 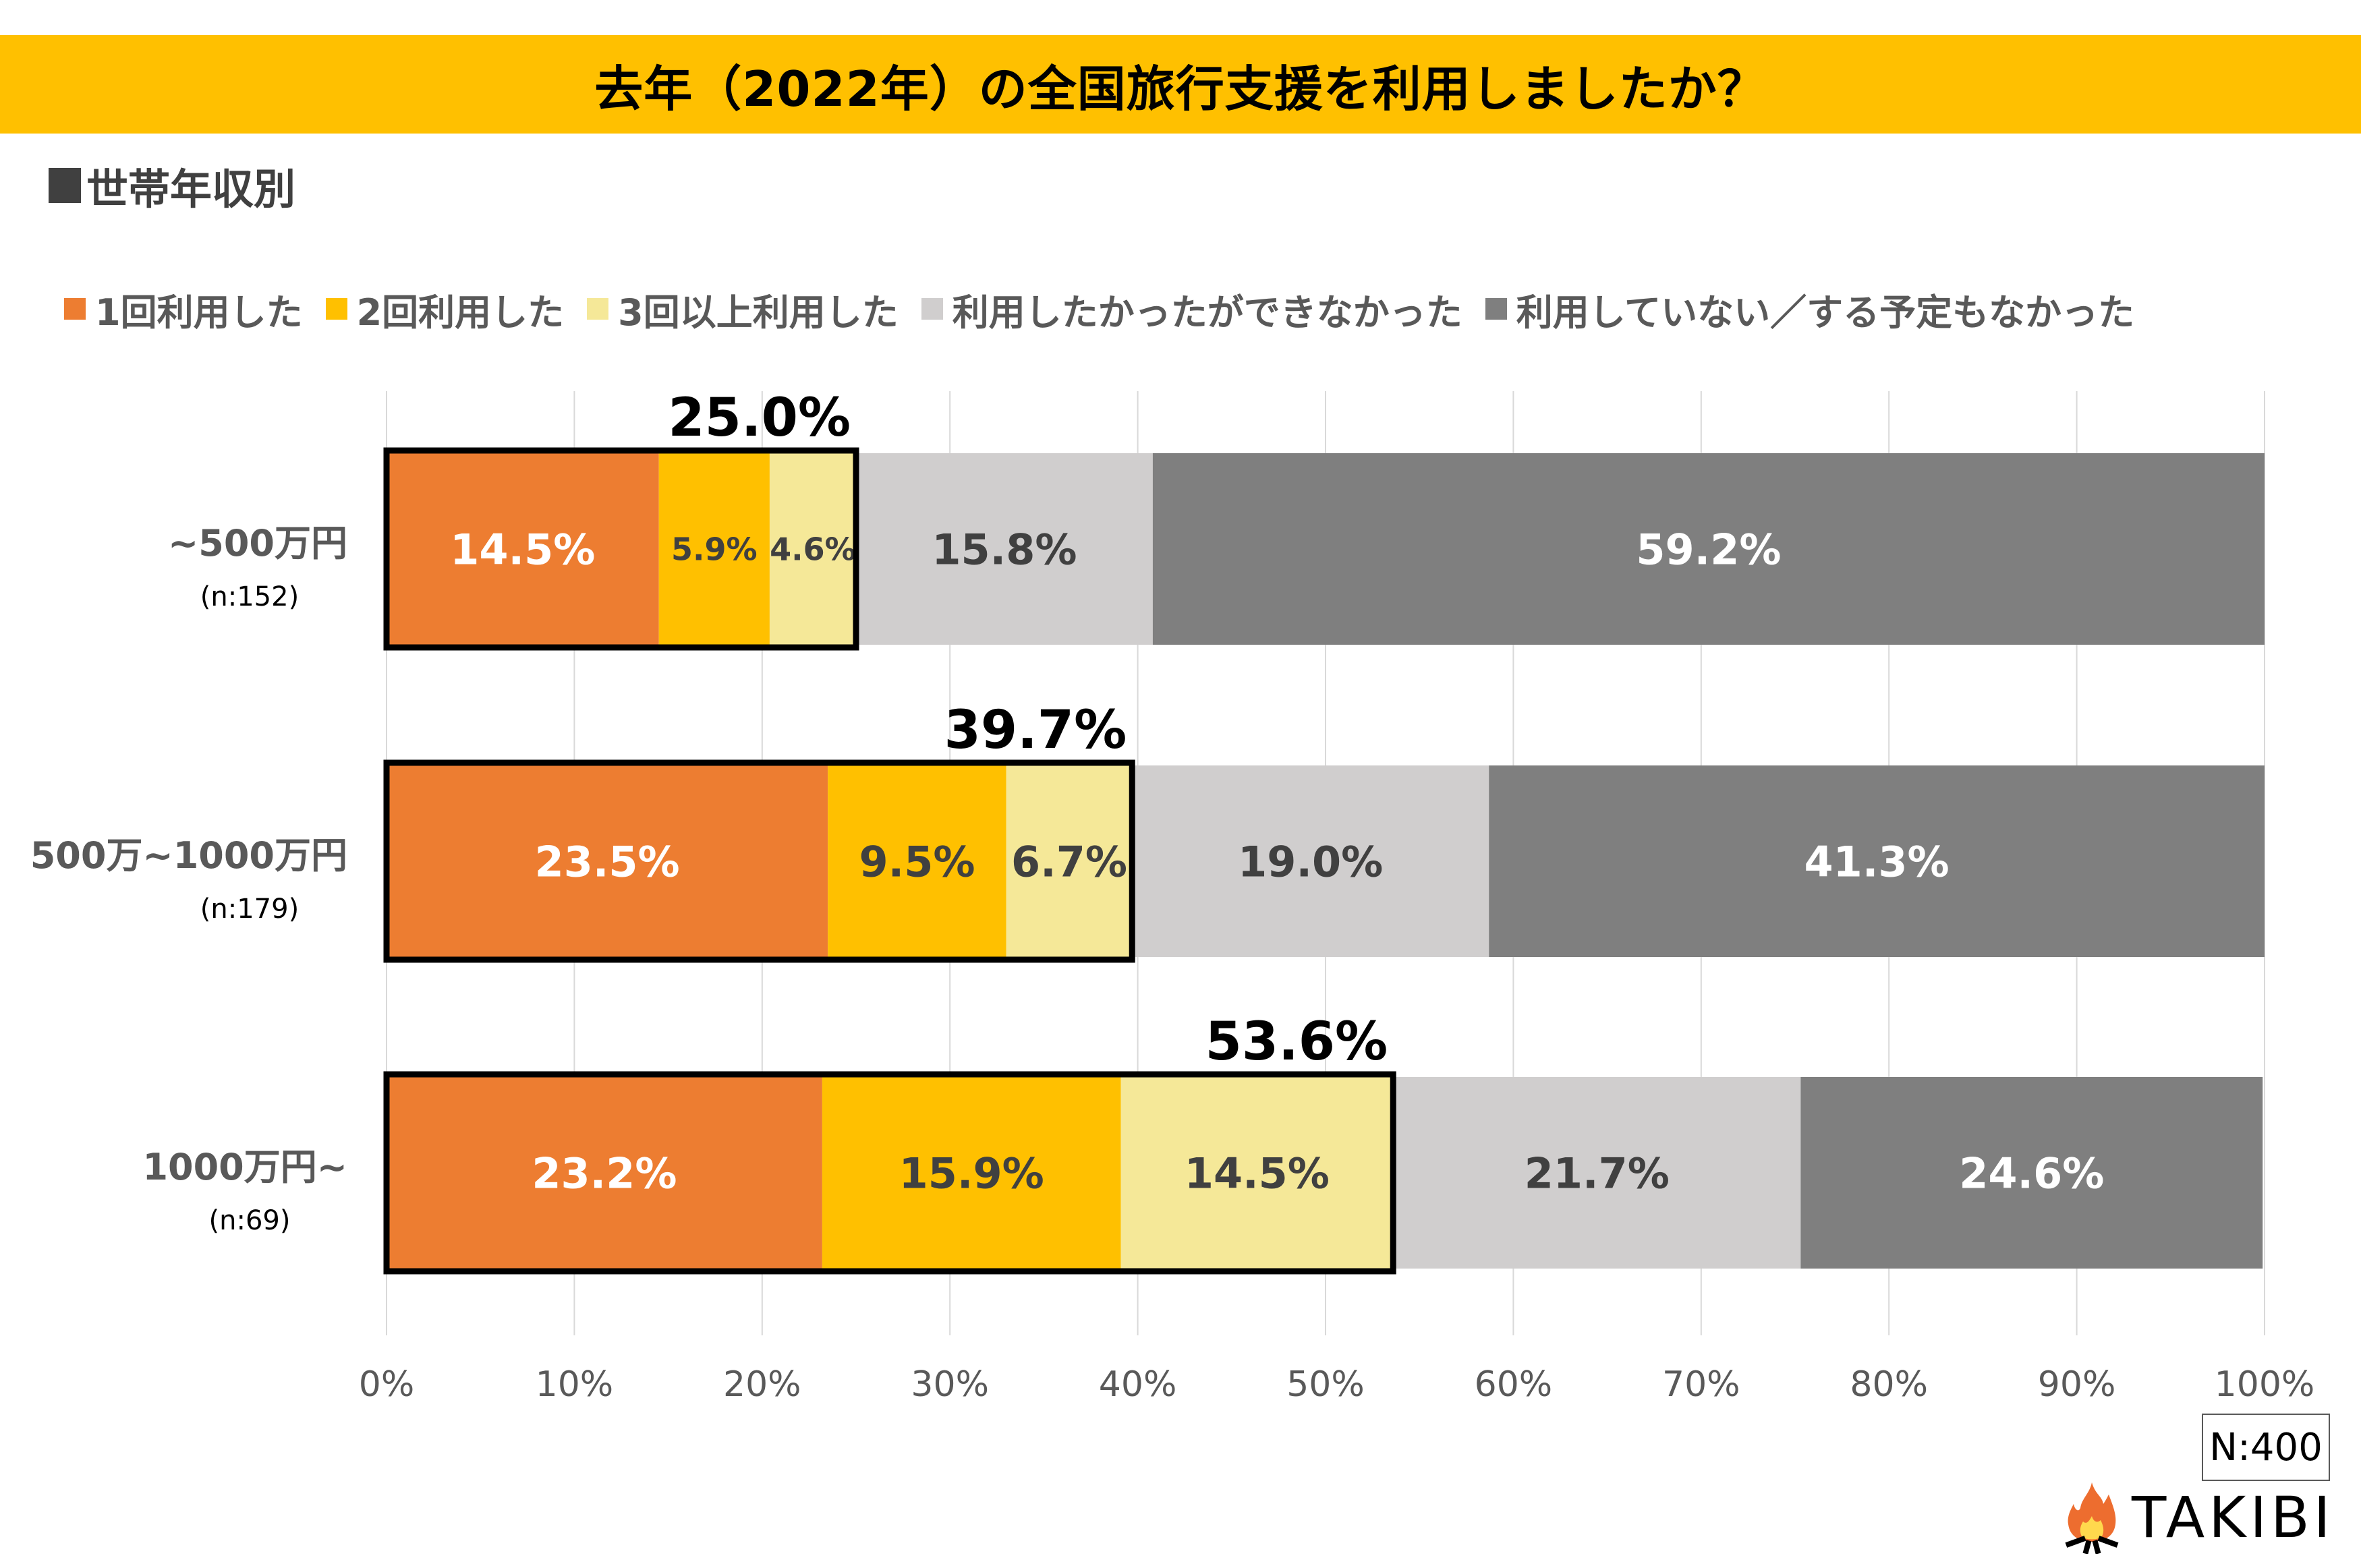 I want to click on sample-size-text: N:400, so click(x=2266, y=1447).